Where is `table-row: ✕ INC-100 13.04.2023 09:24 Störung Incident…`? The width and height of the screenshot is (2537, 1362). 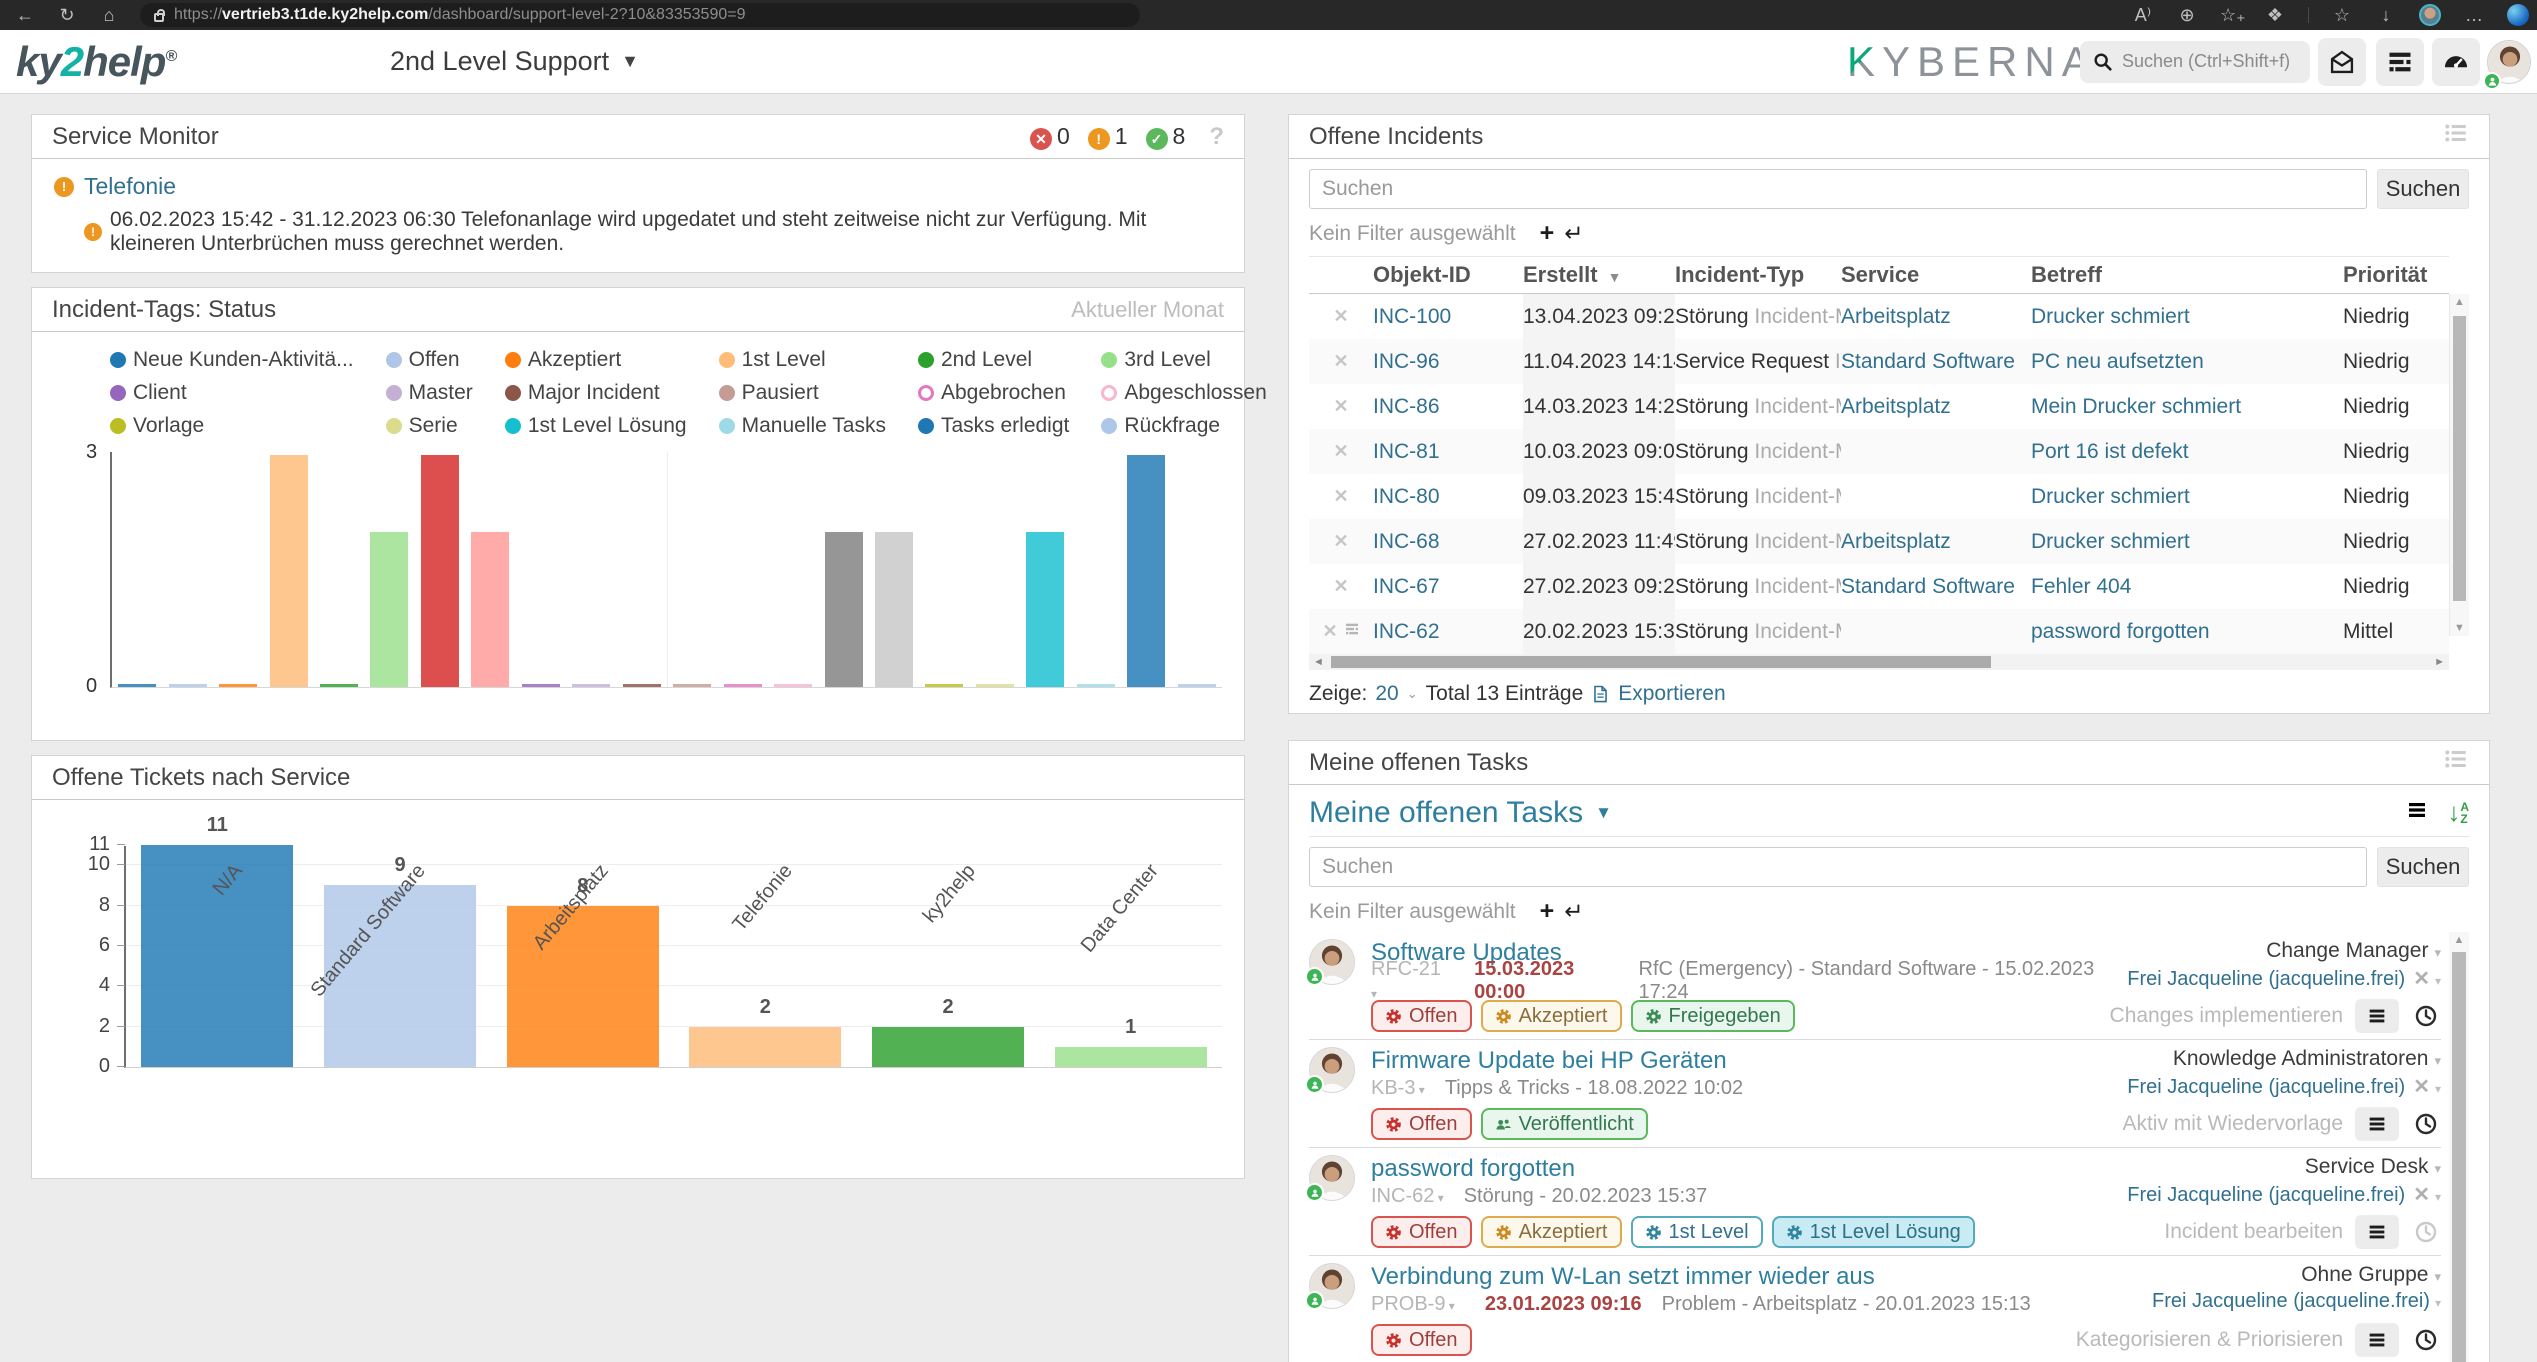 table-row: ✕ INC-100 13.04.2023 09:24 Störung Incident… is located at coordinates (1879, 316).